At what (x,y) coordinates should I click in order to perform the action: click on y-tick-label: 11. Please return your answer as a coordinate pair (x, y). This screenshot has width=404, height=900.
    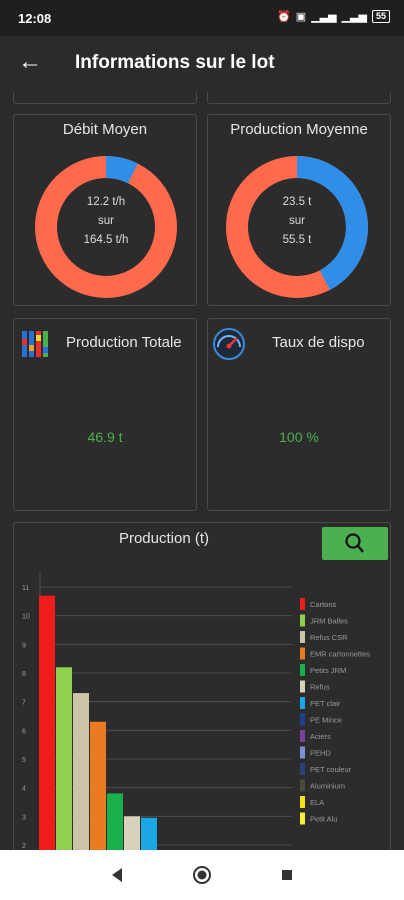
    Looking at the image, I should click on (25, 588).